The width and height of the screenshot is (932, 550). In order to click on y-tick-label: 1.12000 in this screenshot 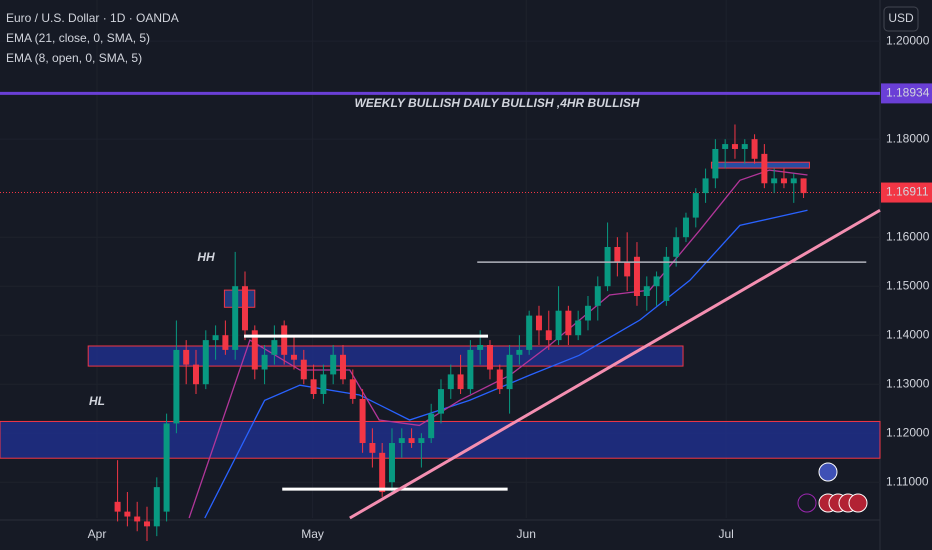, I will do `click(908, 432)`.